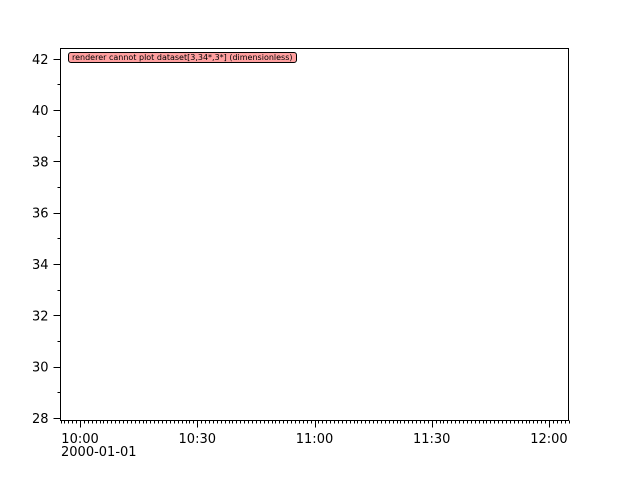  I want to click on y-tick-label: 28, so click(40, 419).